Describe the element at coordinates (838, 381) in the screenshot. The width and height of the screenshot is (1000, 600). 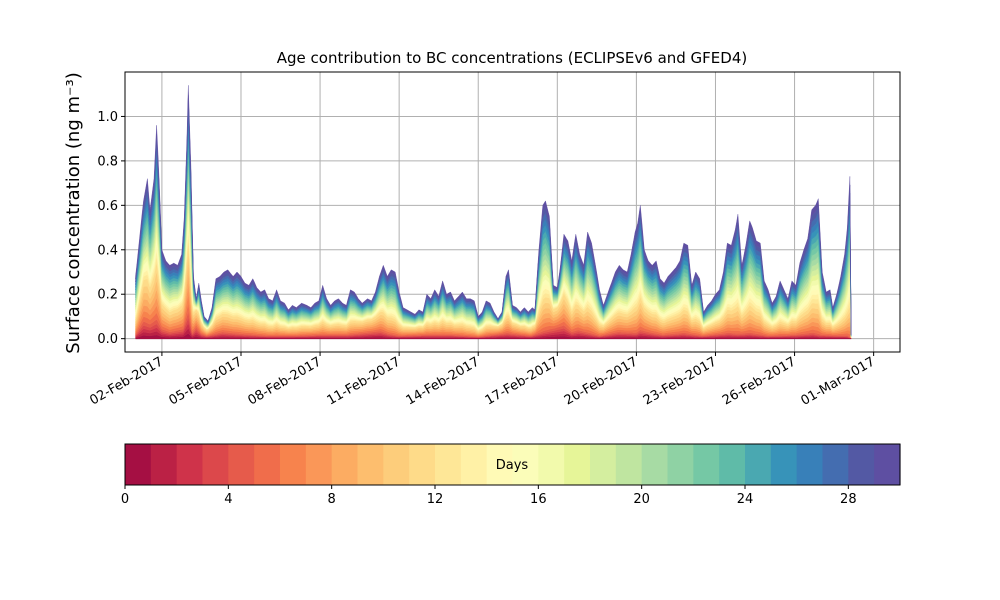
I see `x-tick-label: 01-Mar-2017` at that location.